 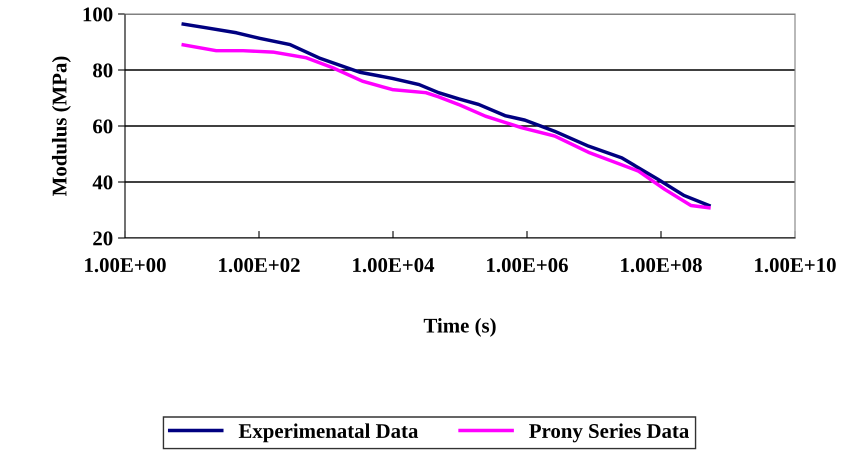 I want to click on y-tick-label: 80, so click(x=102, y=70).